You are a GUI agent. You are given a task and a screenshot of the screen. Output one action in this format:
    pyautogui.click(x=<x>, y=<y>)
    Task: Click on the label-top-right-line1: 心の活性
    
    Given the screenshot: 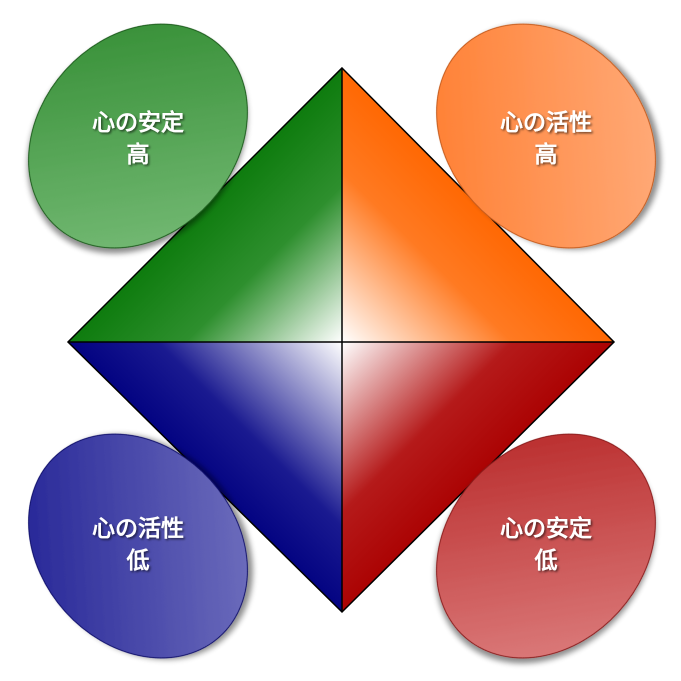 What is the action you would take?
    pyautogui.click(x=546, y=123)
    